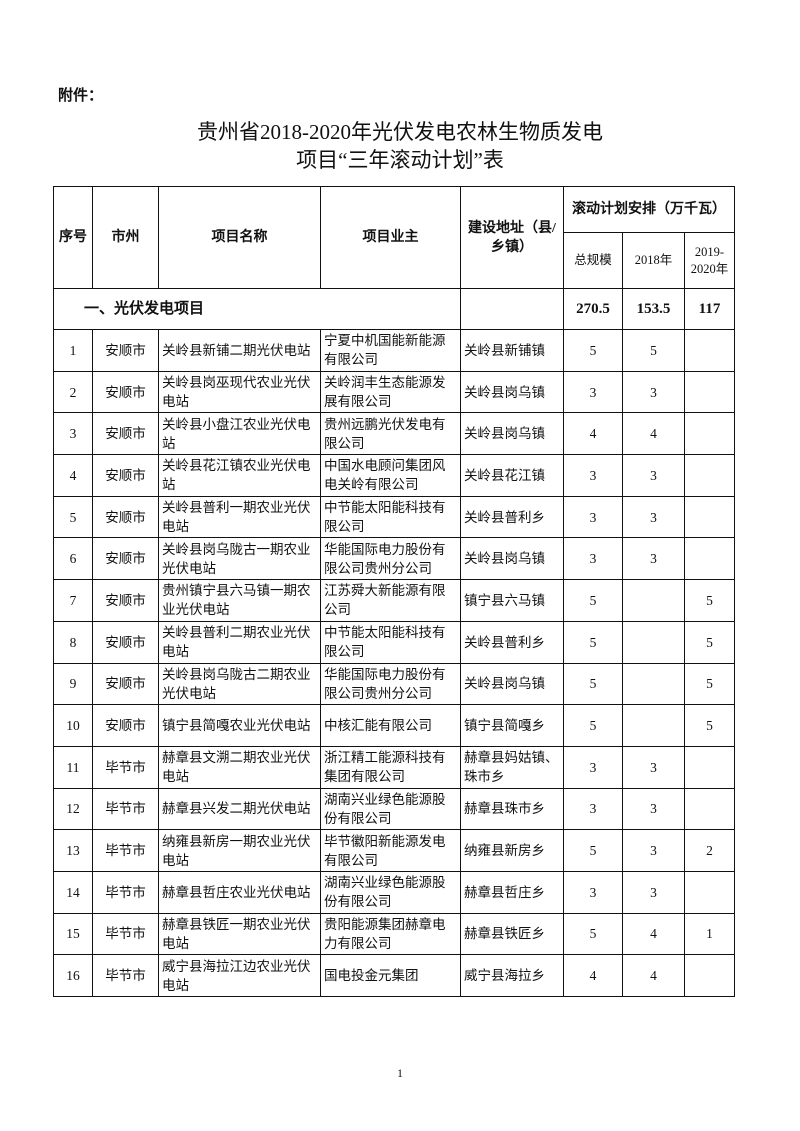 The height and width of the screenshot is (1131, 800). I want to click on section-2019-2020: 117, so click(709, 309).